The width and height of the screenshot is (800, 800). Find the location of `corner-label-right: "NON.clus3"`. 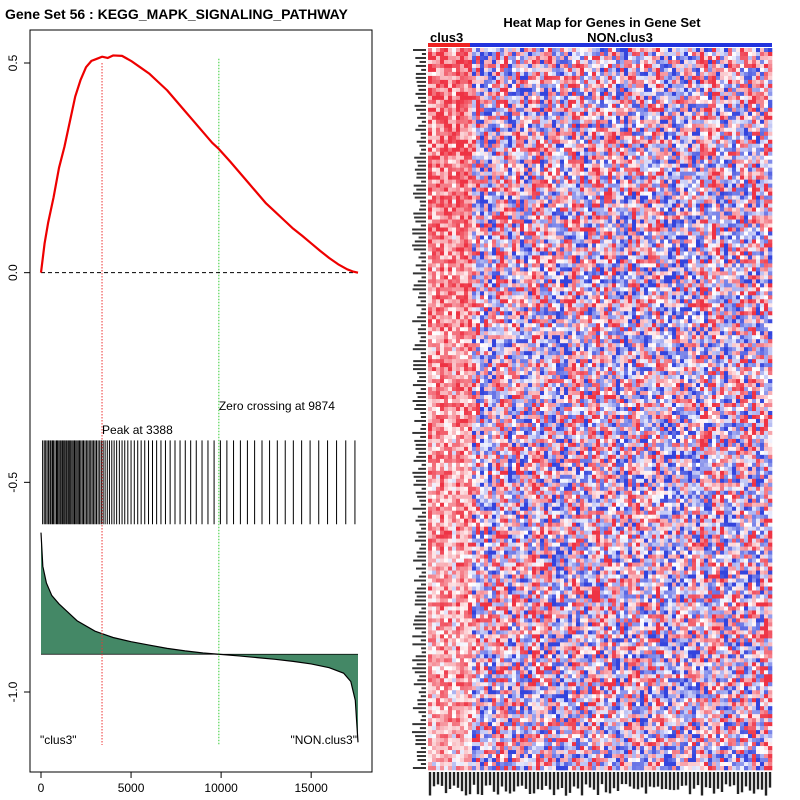

corner-label-right: "NON.clus3" is located at coordinates (323, 740).